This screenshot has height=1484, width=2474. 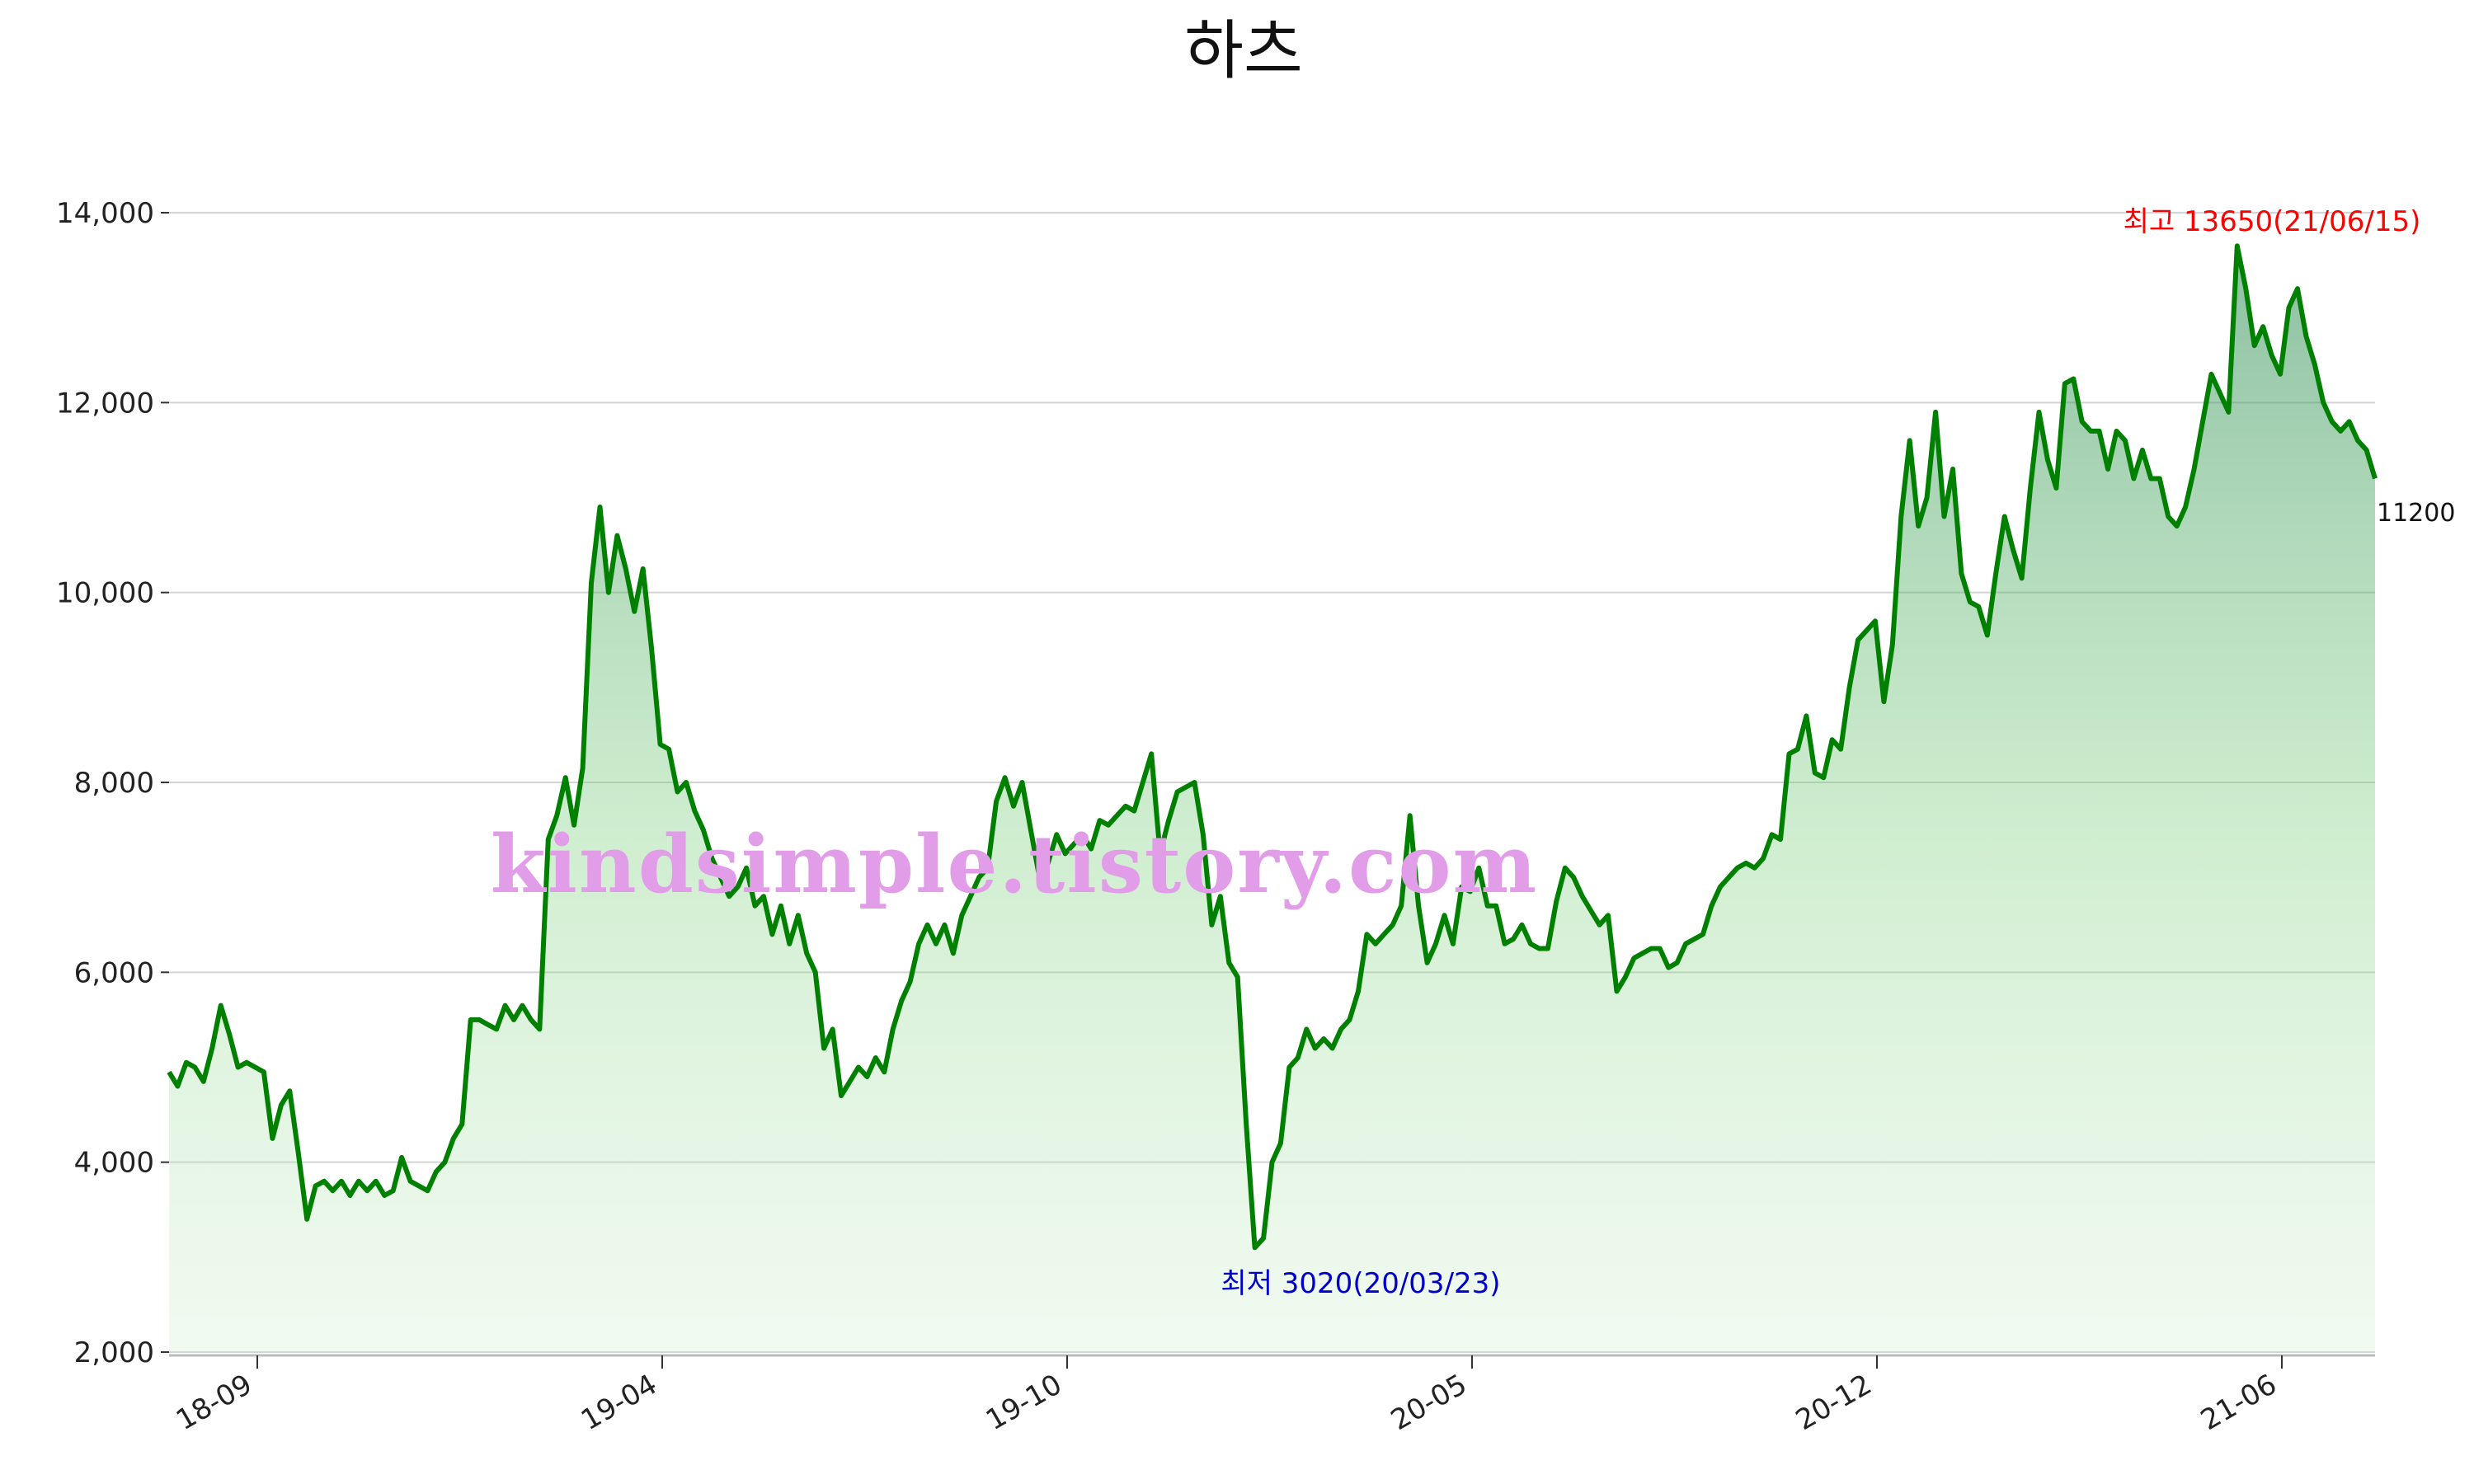 I want to click on chart-title: 하츠, so click(x=1243, y=51).